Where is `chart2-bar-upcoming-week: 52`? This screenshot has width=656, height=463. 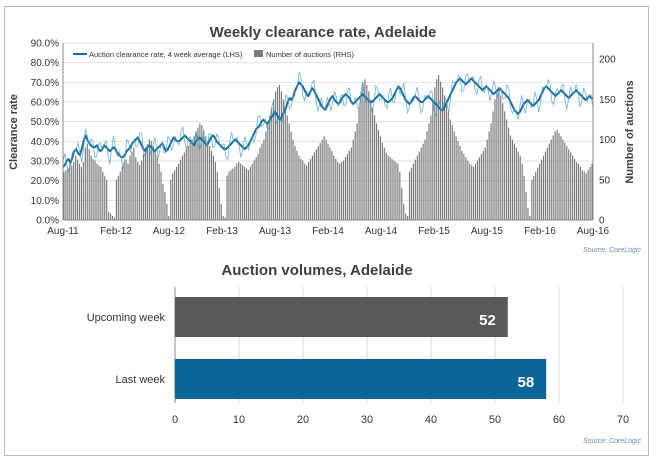
chart2-bar-upcoming-week: 52 is located at coordinates (341, 317).